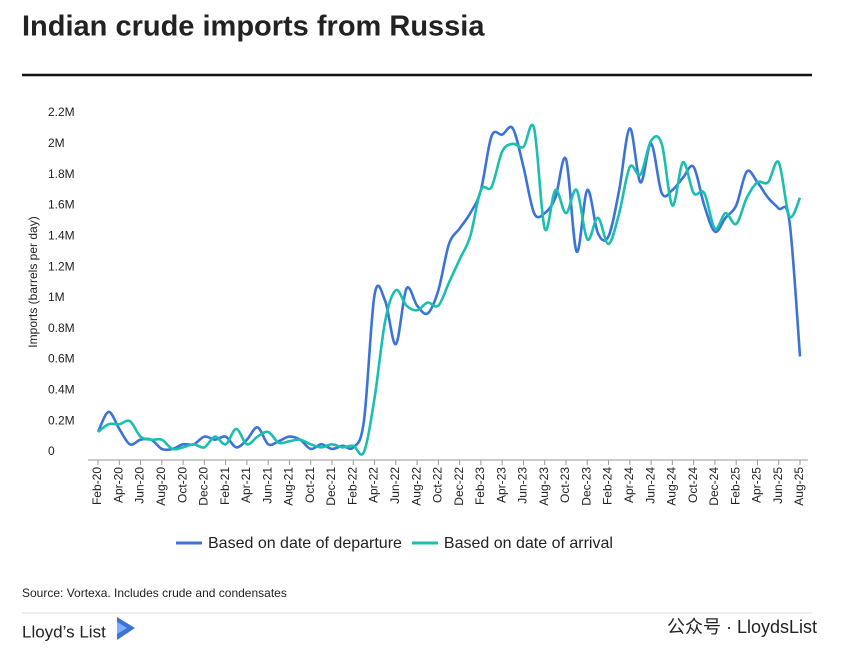 Image resolution: width=844 pixels, height=666 pixels. I want to click on x-tick-label: Oct-21, so click(310, 485).